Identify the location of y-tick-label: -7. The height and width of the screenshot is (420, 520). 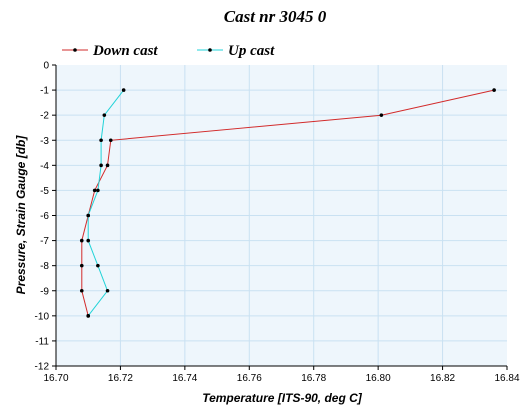
(44, 241).